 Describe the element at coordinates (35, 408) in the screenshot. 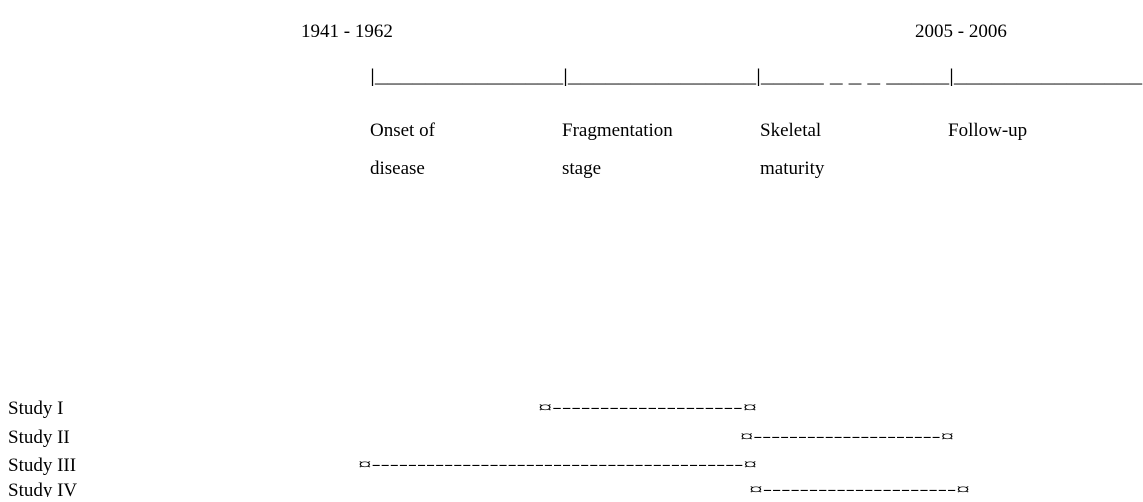

I see `study-name: Study I` at that location.